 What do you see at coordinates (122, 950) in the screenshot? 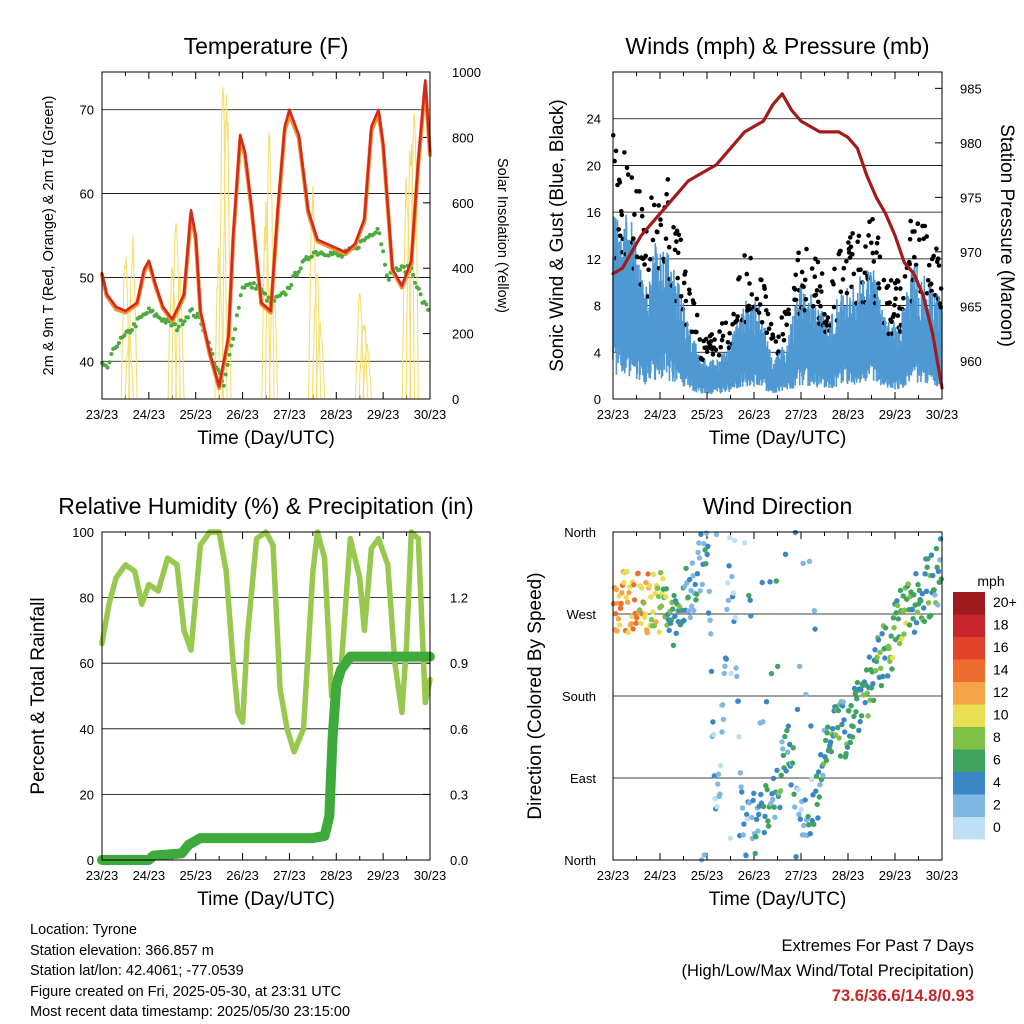
I see `elevation-text: Station elevation: 366.857 m` at bounding box center [122, 950].